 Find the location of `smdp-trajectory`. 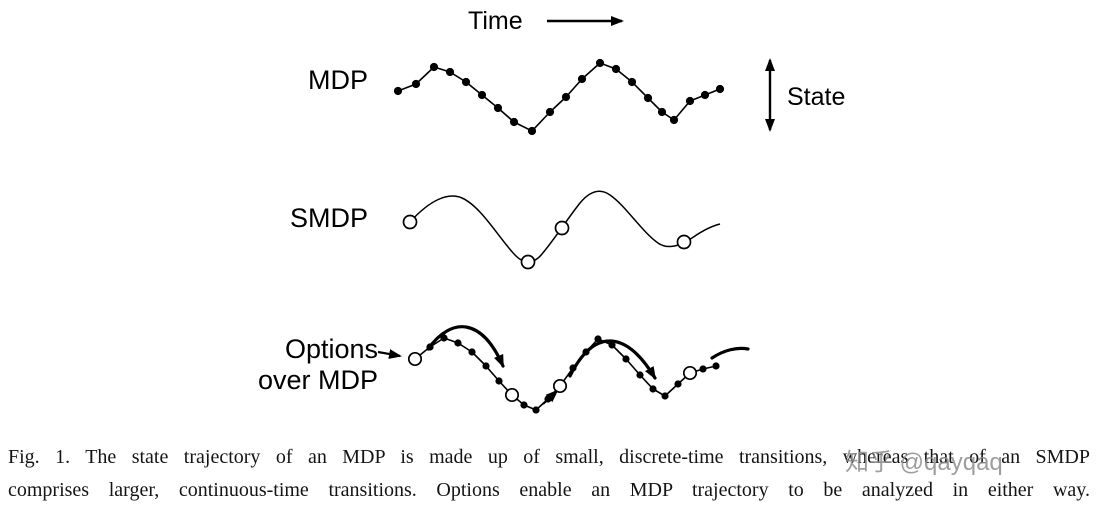

smdp-trajectory is located at coordinates (561, 230).